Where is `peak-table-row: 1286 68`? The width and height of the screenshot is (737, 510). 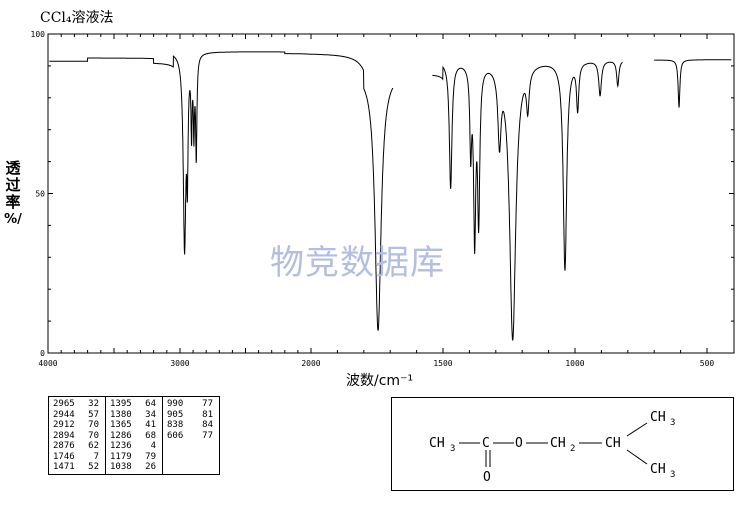 peak-table-row: 1286 68 is located at coordinates (133, 436).